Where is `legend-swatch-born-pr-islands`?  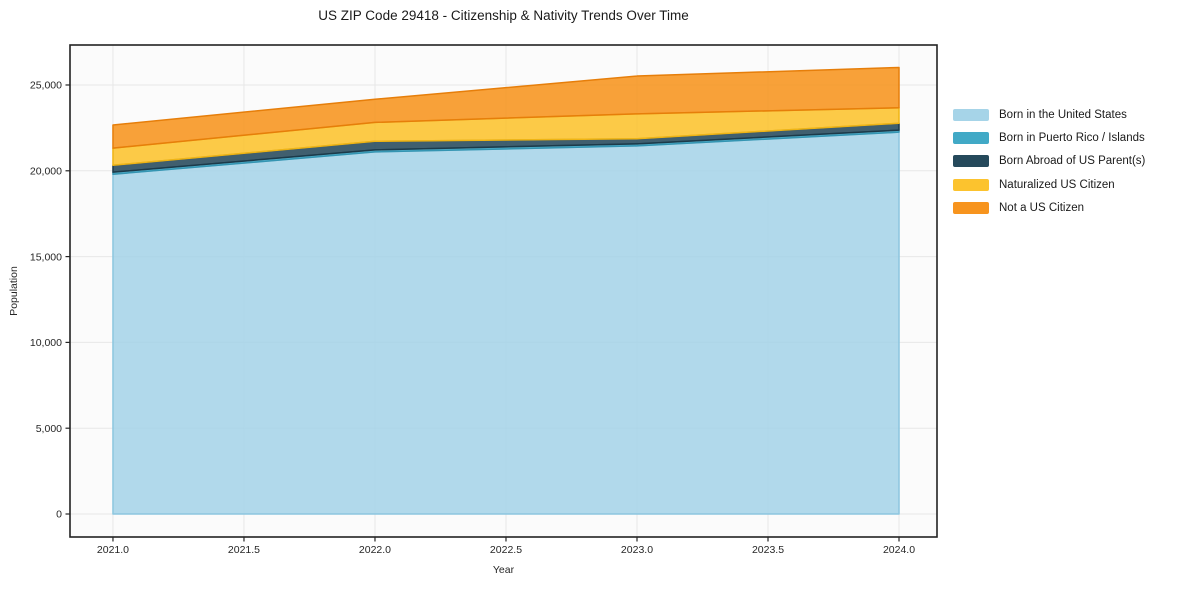 legend-swatch-born-pr-islands is located at coordinates (971, 137).